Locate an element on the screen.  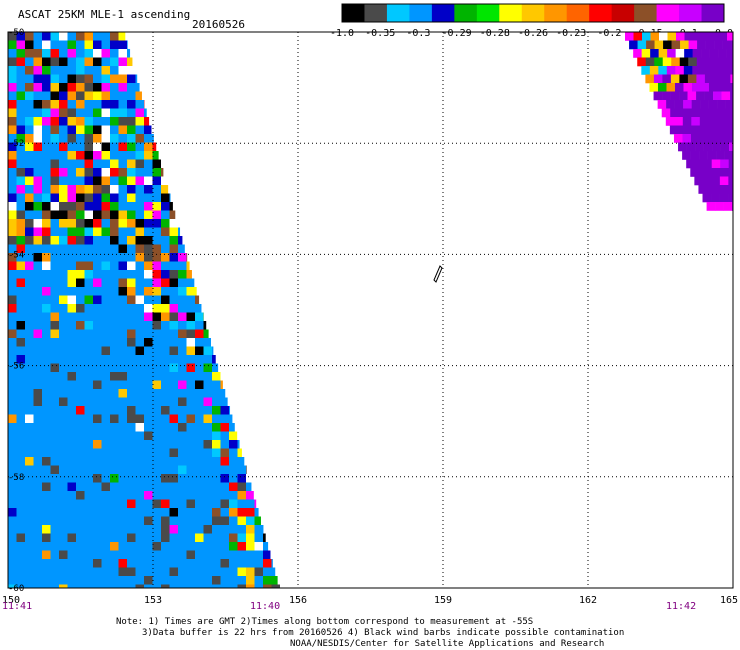
legend-label: -0.35 is located at coordinates (380, 33).